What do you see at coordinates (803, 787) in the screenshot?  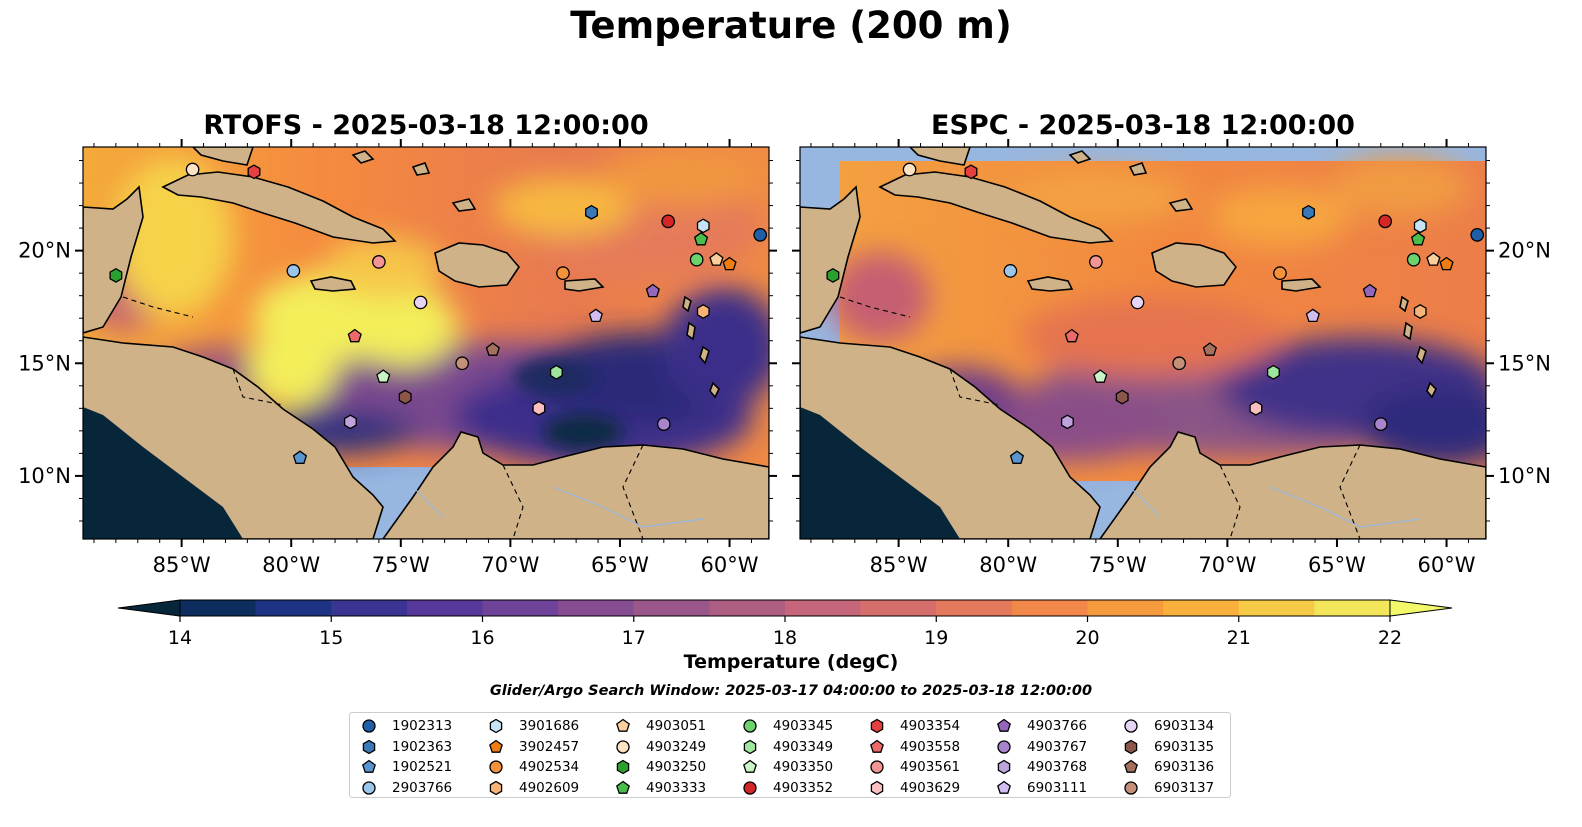 I see `legend-label: 4903352` at bounding box center [803, 787].